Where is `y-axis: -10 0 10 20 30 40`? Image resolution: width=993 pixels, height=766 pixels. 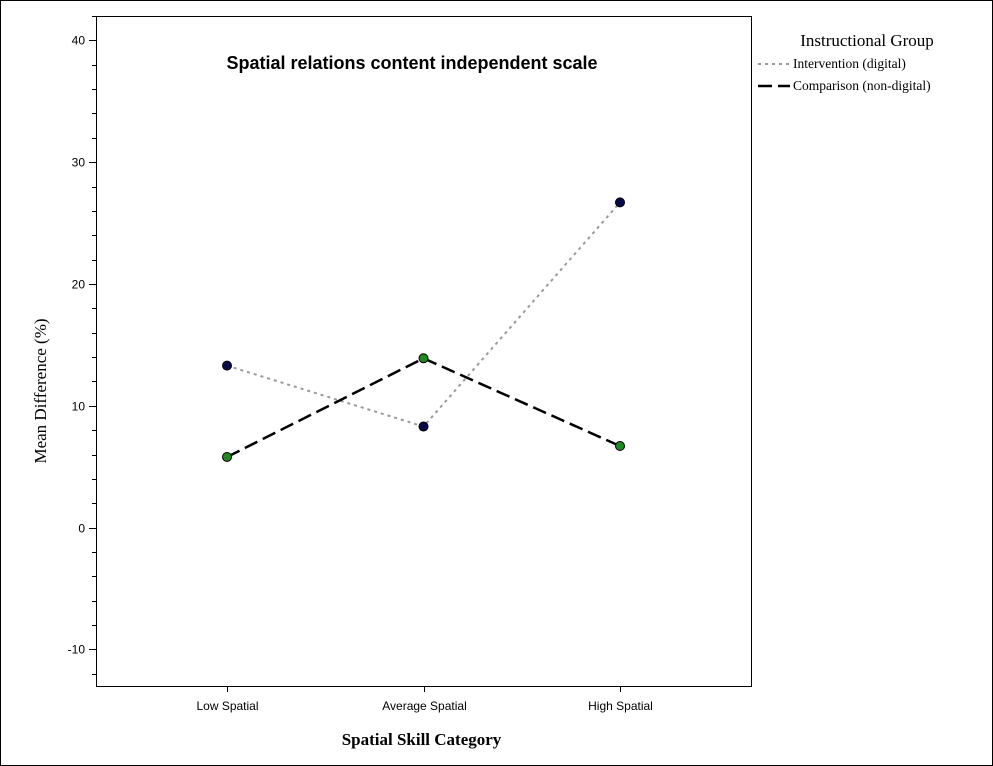
y-axis: -10 0 10 20 30 40 is located at coordinates (82, 345).